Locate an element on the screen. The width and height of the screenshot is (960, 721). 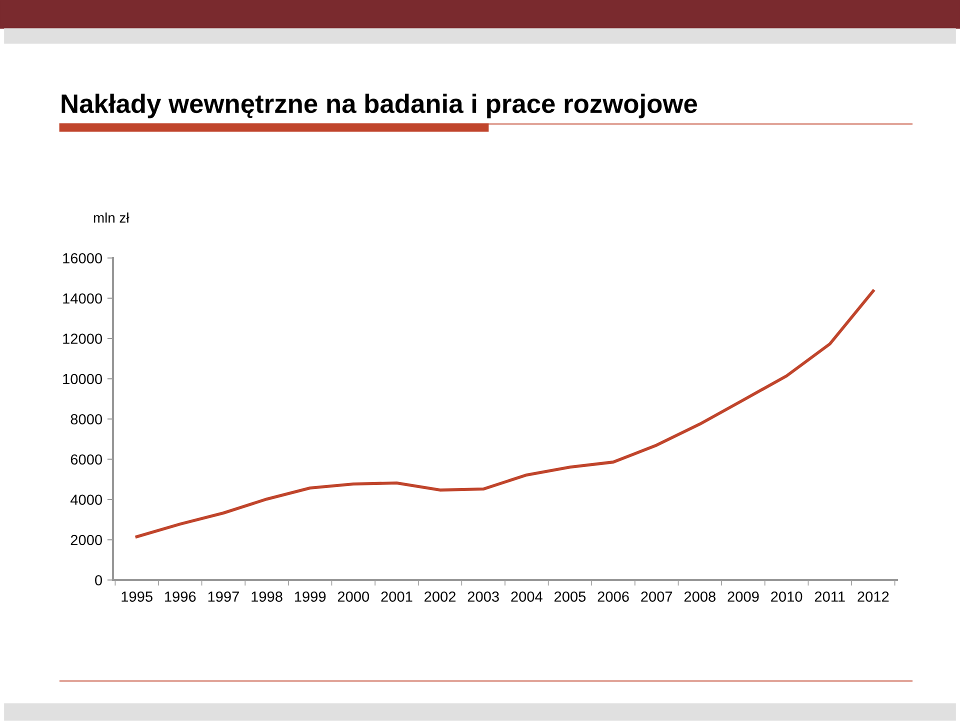
x-tick-label: 2005 is located at coordinates (570, 596).